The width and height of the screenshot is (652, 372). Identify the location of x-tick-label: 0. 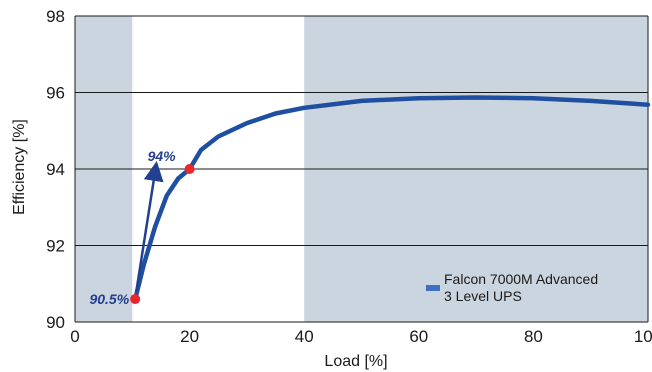
(74, 336).